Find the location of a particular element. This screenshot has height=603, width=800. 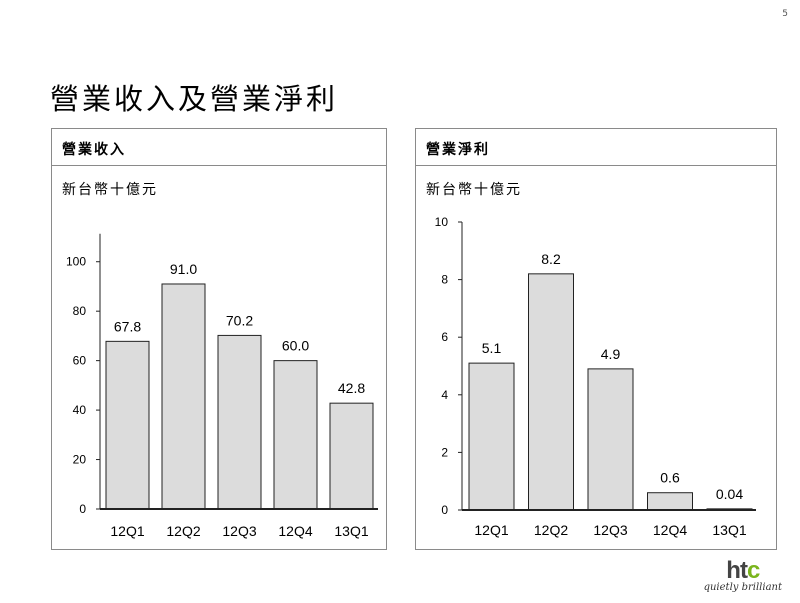

data-label: 60.0 is located at coordinates (295, 346).